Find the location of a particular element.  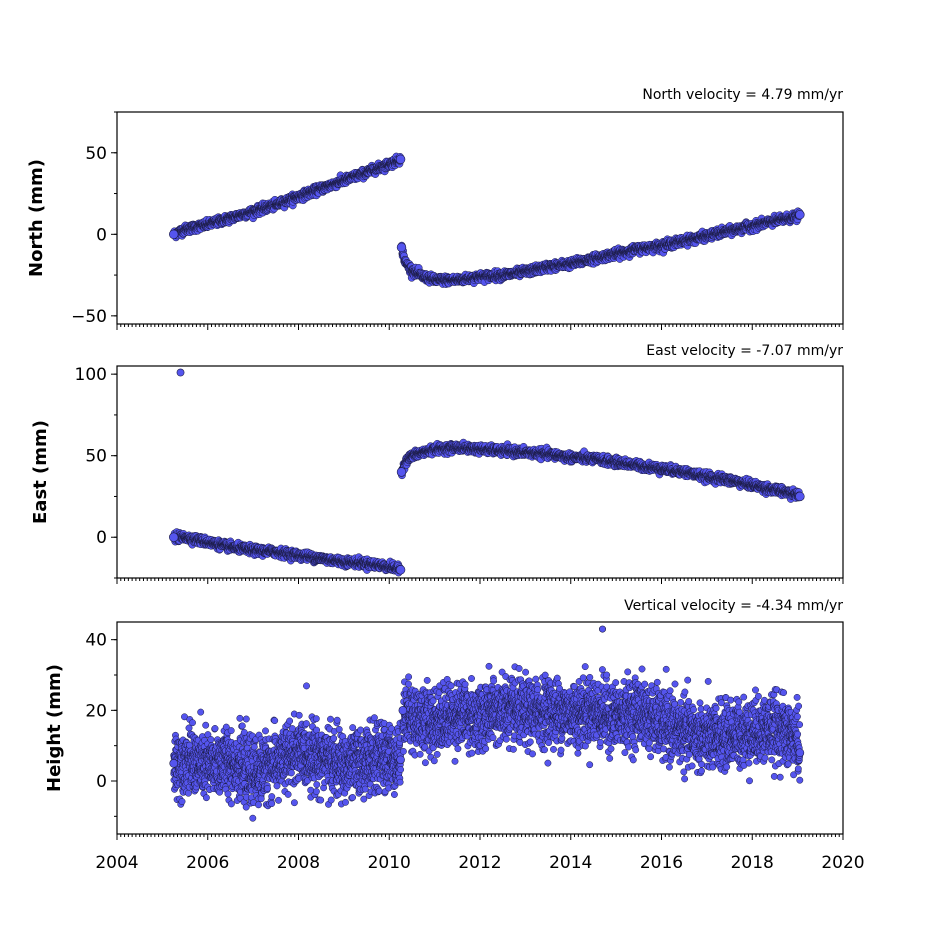

north-plot-area is located at coordinates (487, 220).